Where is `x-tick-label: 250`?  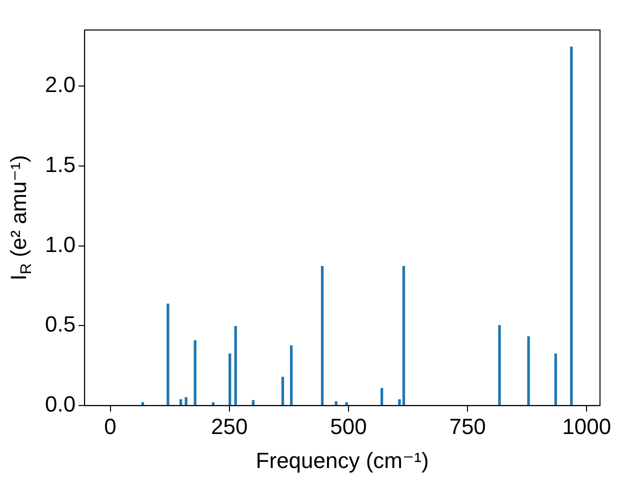
x-tick-label: 250 is located at coordinates (229, 426).